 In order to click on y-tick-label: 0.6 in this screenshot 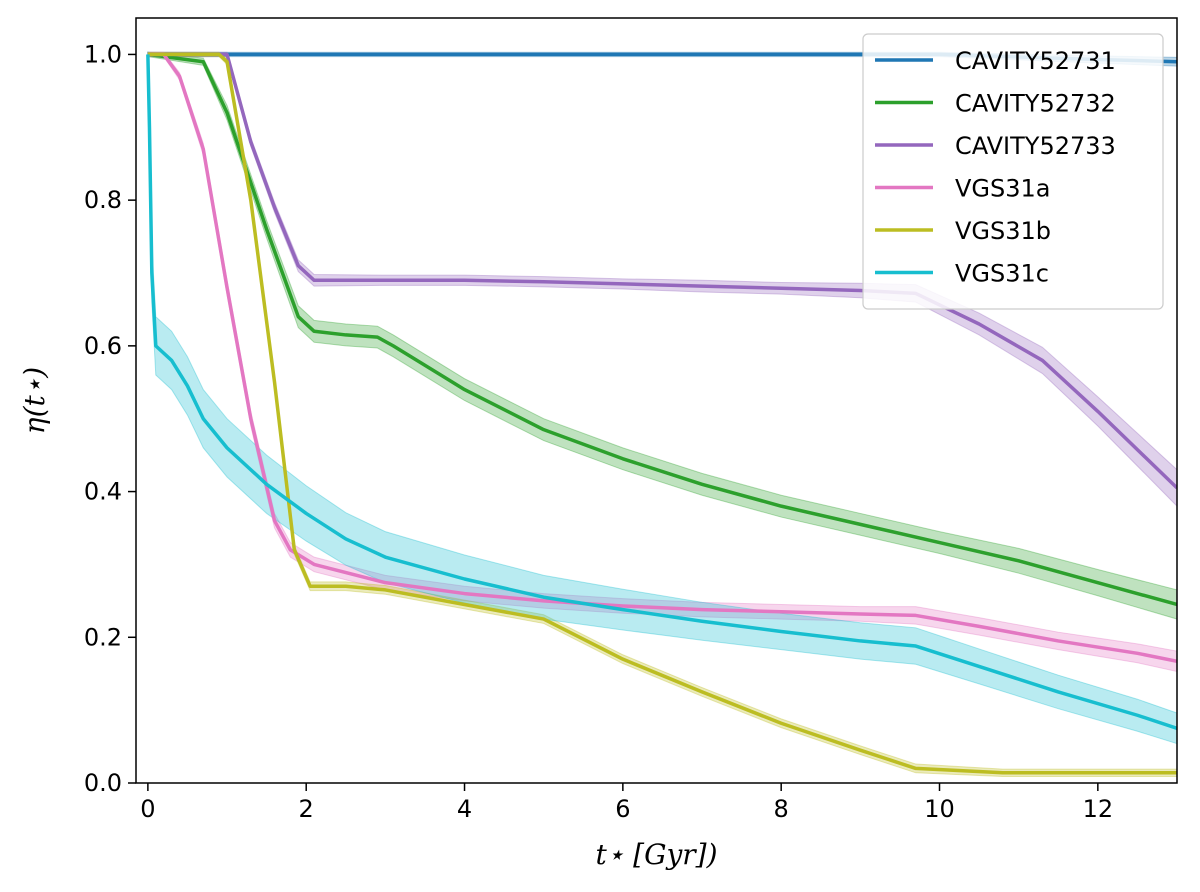, I will do `click(103, 346)`.